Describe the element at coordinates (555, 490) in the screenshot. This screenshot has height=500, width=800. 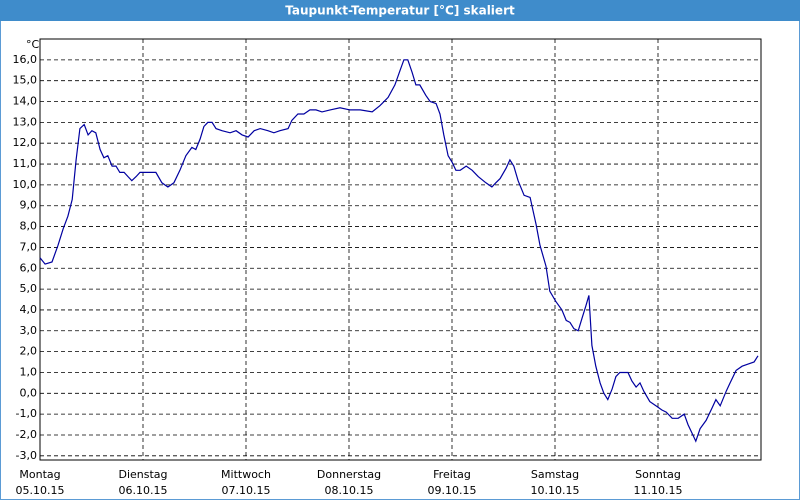
I see `x-tick-date: 10.10.15` at that location.